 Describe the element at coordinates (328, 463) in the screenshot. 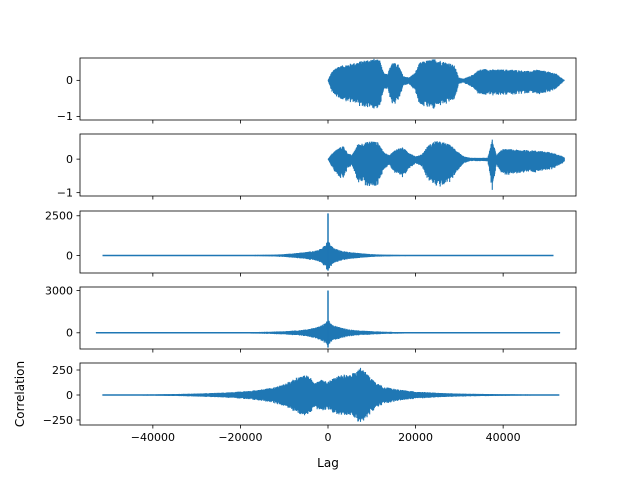

I see `x-axis-label: Lag` at that location.